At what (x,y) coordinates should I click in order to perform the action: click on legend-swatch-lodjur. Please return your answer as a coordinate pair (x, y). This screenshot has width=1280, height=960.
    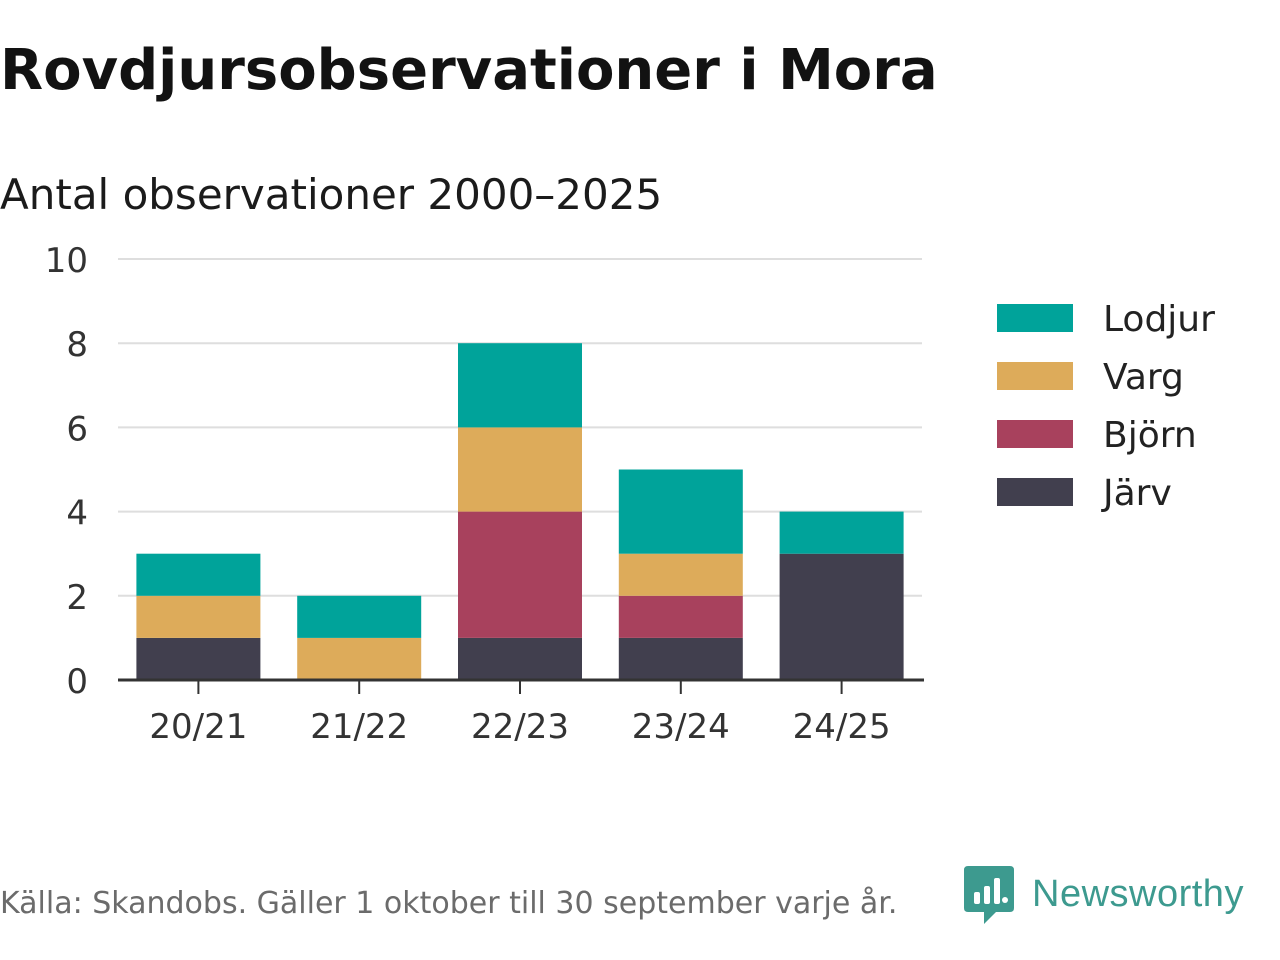
    Looking at the image, I should click on (1035, 318).